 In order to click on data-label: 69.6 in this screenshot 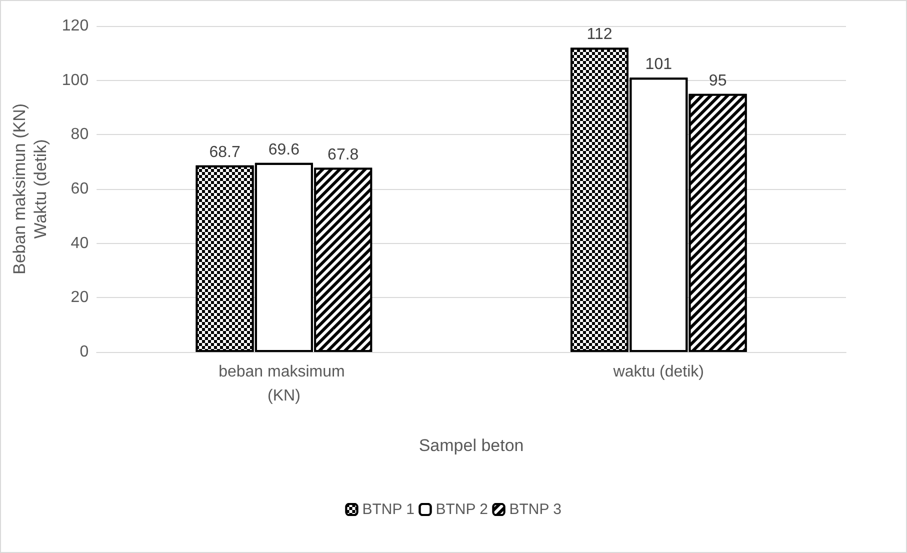, I will do `click(284, 149)`.